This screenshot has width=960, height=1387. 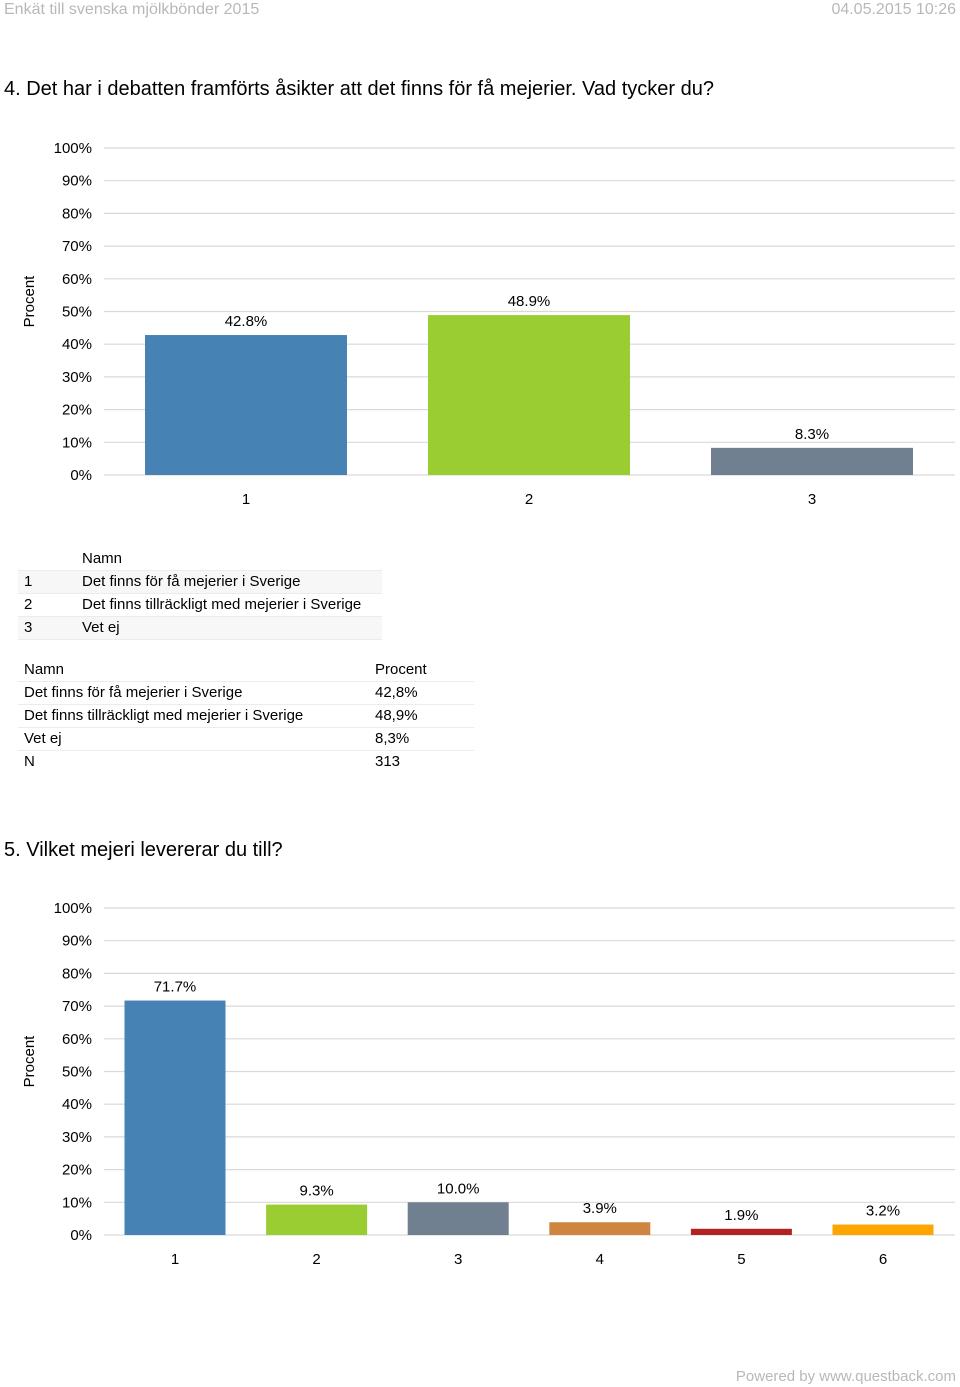 What do you see at coordinates (741, 1215) in the screenshot?
I see `data-label: 1.9%` at bounding box center [741, 1215].